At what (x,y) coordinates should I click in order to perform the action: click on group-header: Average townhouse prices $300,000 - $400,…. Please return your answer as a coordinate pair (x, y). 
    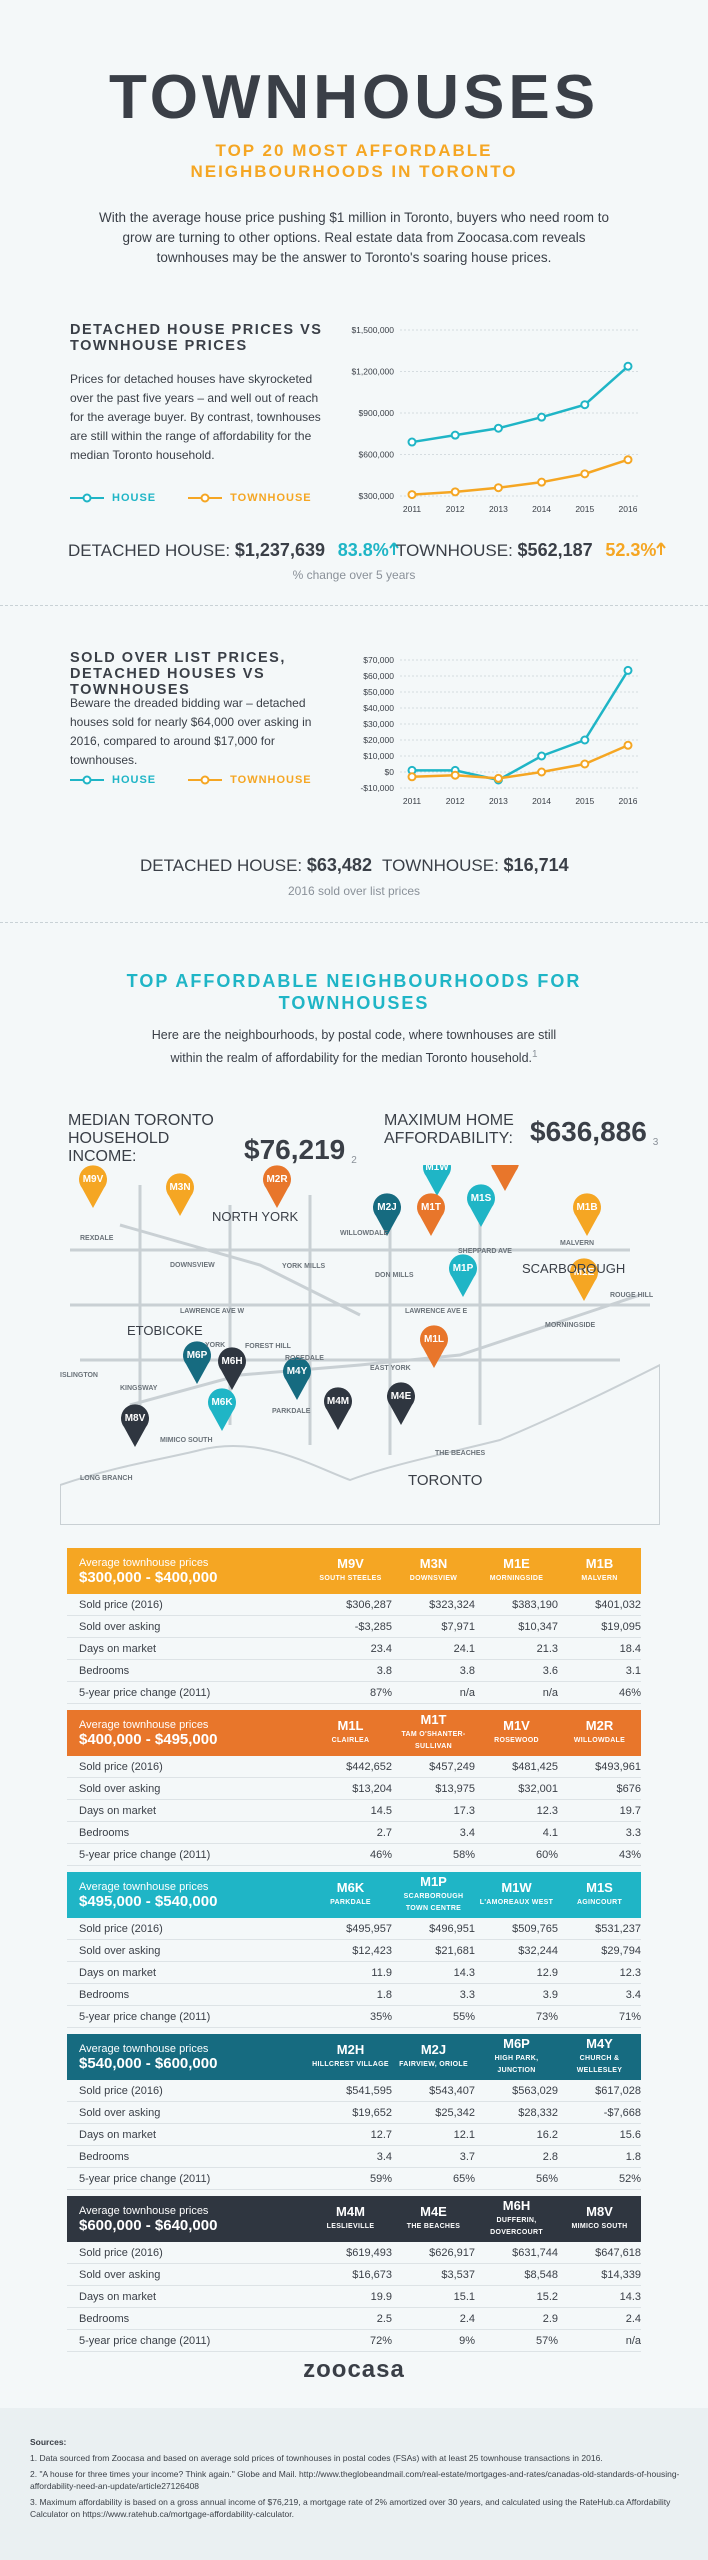
    Looking at the image, I should click on (354, 1571).